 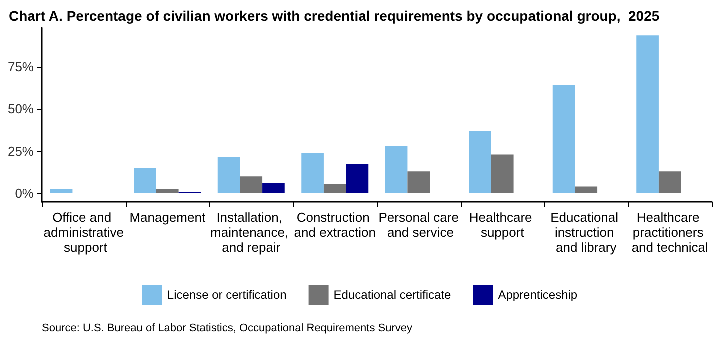 I want to click on legend-label: Educational certificate, so click(x=393, y=295).